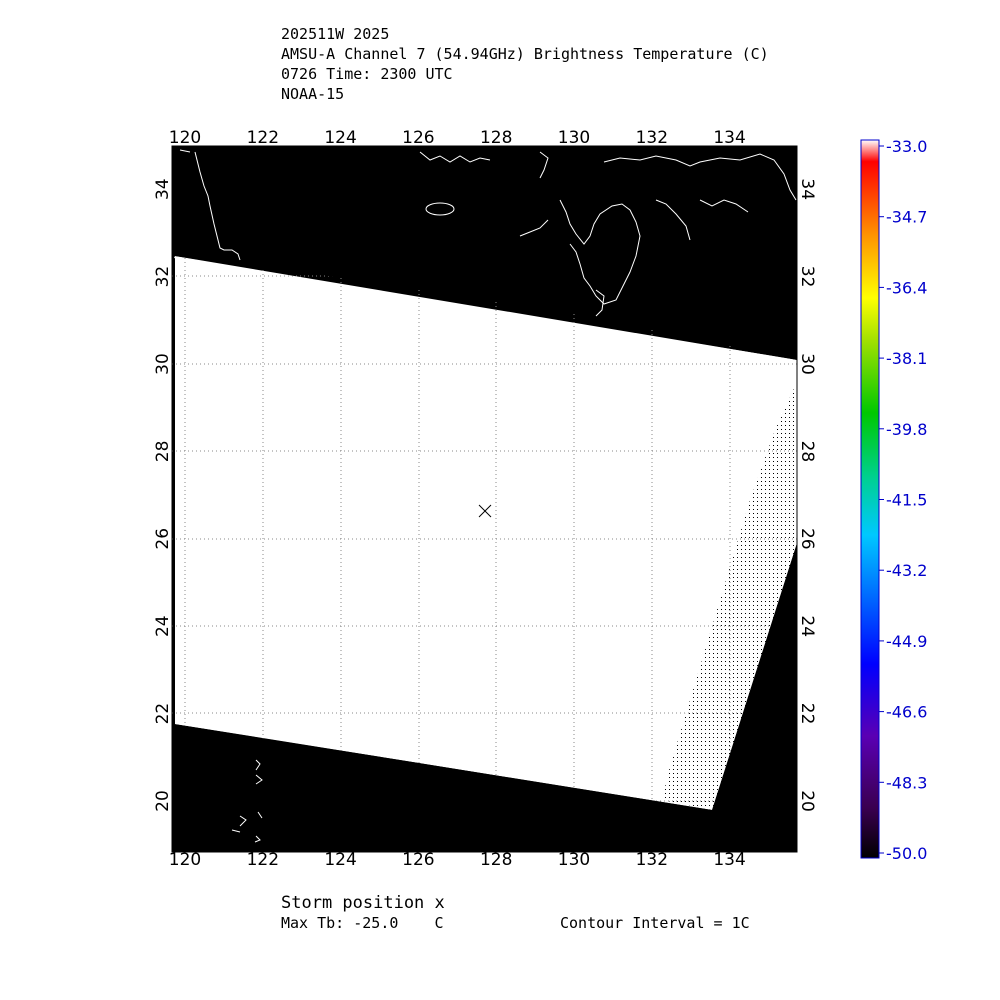 Image resolution: width=1000 pixels, height=1000 pixels. I want to click on colorbar-label: -43.2, so click(906, 570).